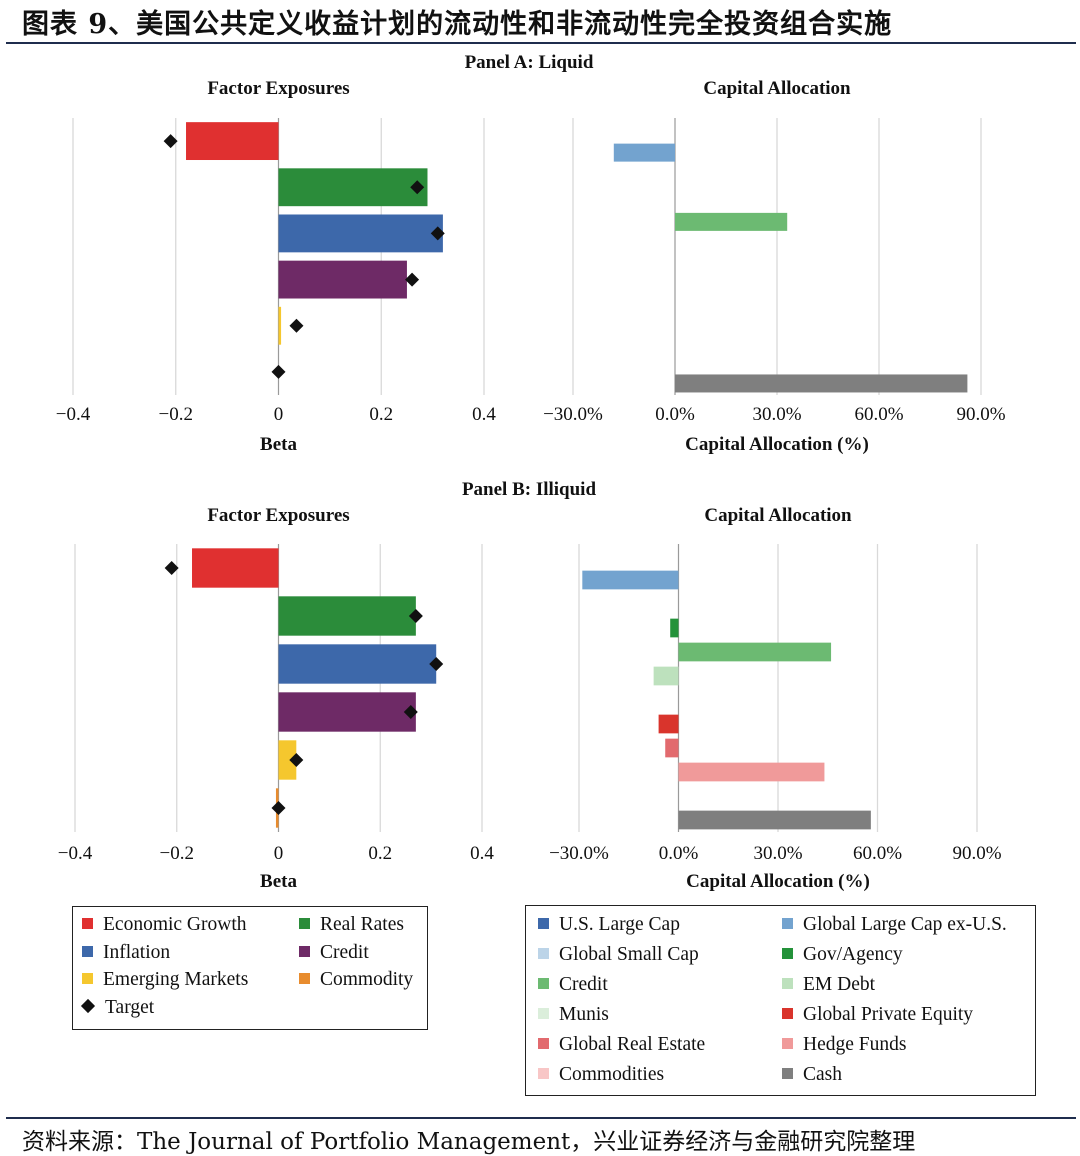  What do you see at coordinates (73, 414) in the screenshot?
I see `x-tick-label: −0.4` at bounding box center [73, 414].